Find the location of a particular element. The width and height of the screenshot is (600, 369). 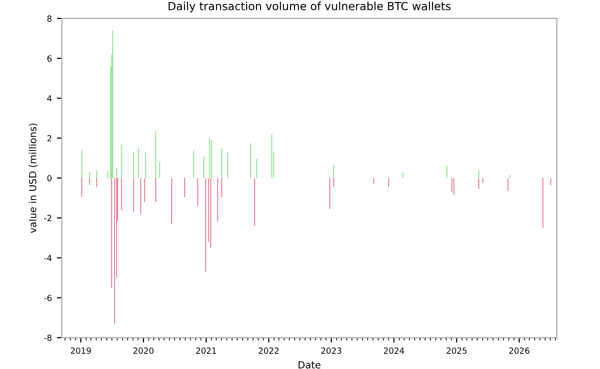

x-tick-label: 2021 is located at coordinates (206, 351).